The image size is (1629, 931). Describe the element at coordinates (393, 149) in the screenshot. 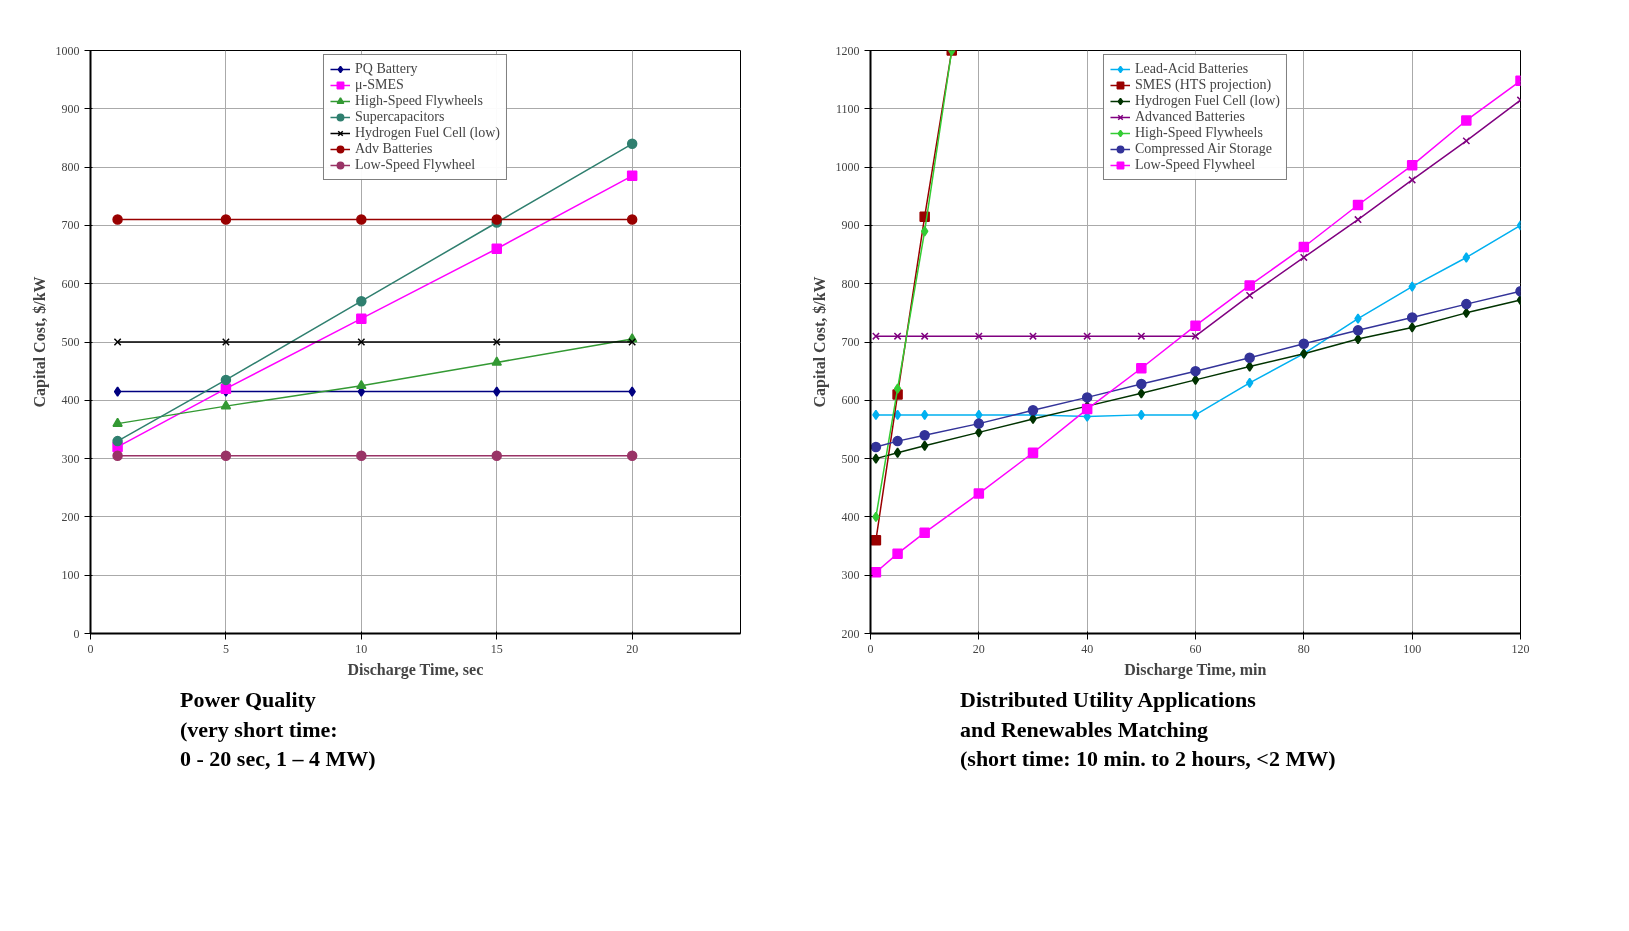

I see `legend-label: Adv Batteries` at that location.